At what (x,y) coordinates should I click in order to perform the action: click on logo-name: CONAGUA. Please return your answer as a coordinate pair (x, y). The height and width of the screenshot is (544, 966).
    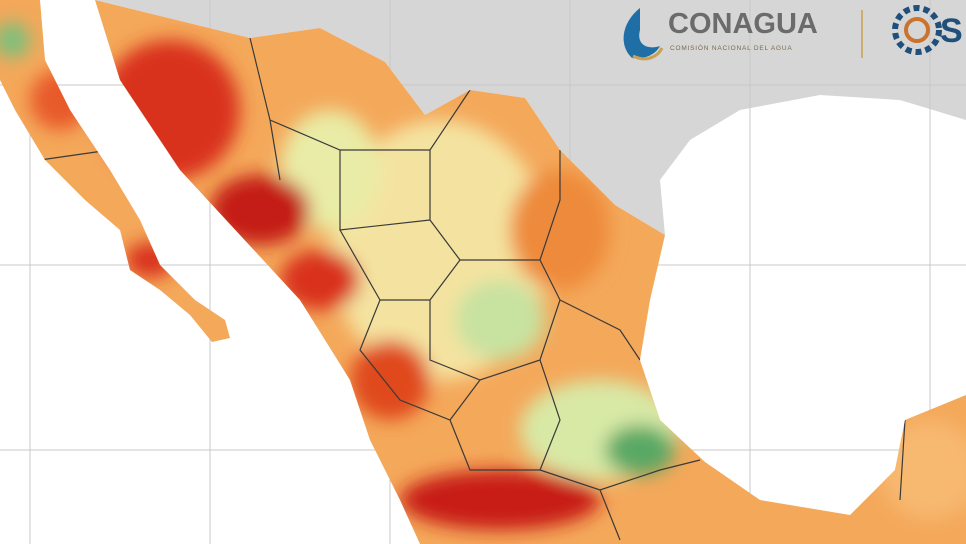
    Looking at the image, I should click on (743, 24).